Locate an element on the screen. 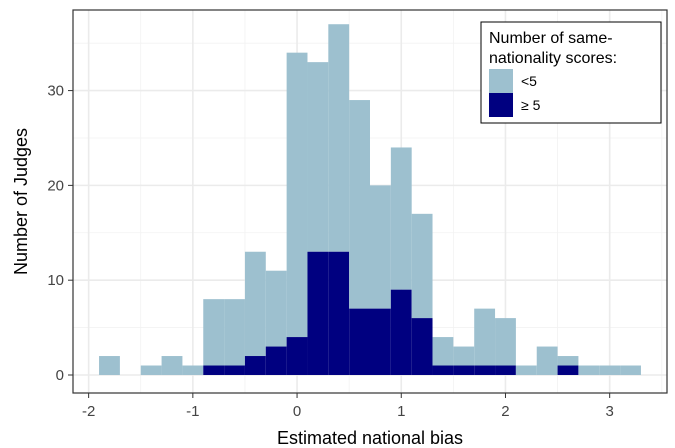 The image size is (675, 448). legend-key-ge5 is located at coordinates (501, 105).